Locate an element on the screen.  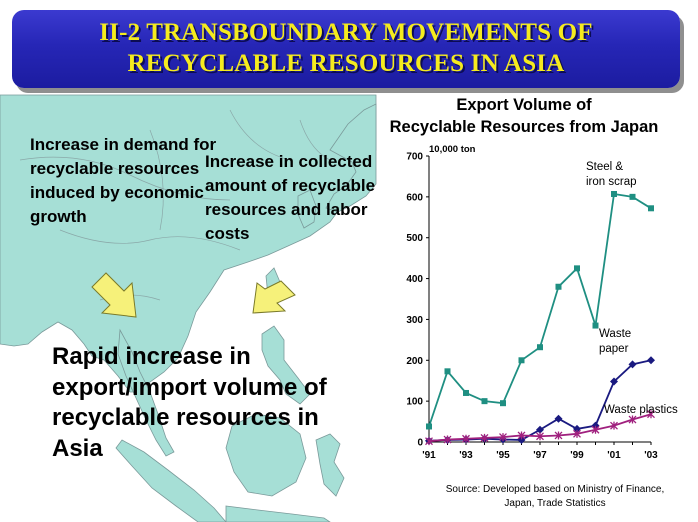
sulawesi is located at coordinates (330, 465).